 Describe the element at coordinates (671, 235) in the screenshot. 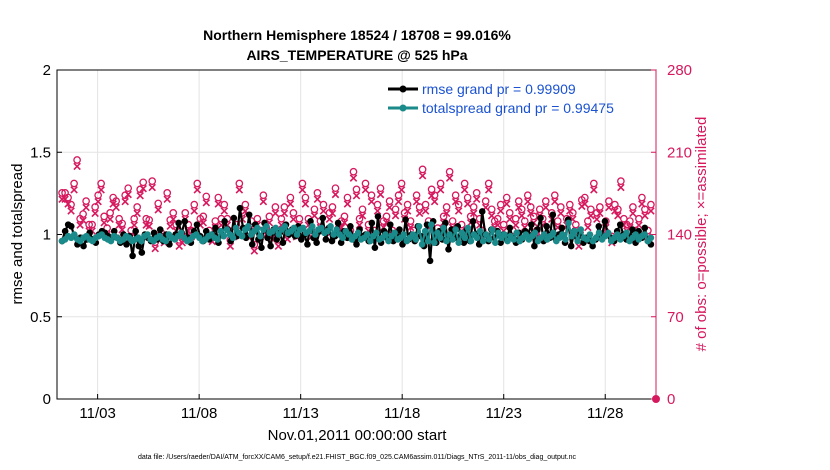

I see `right-axis-ticks: 0 70 140 210 280` at that location.